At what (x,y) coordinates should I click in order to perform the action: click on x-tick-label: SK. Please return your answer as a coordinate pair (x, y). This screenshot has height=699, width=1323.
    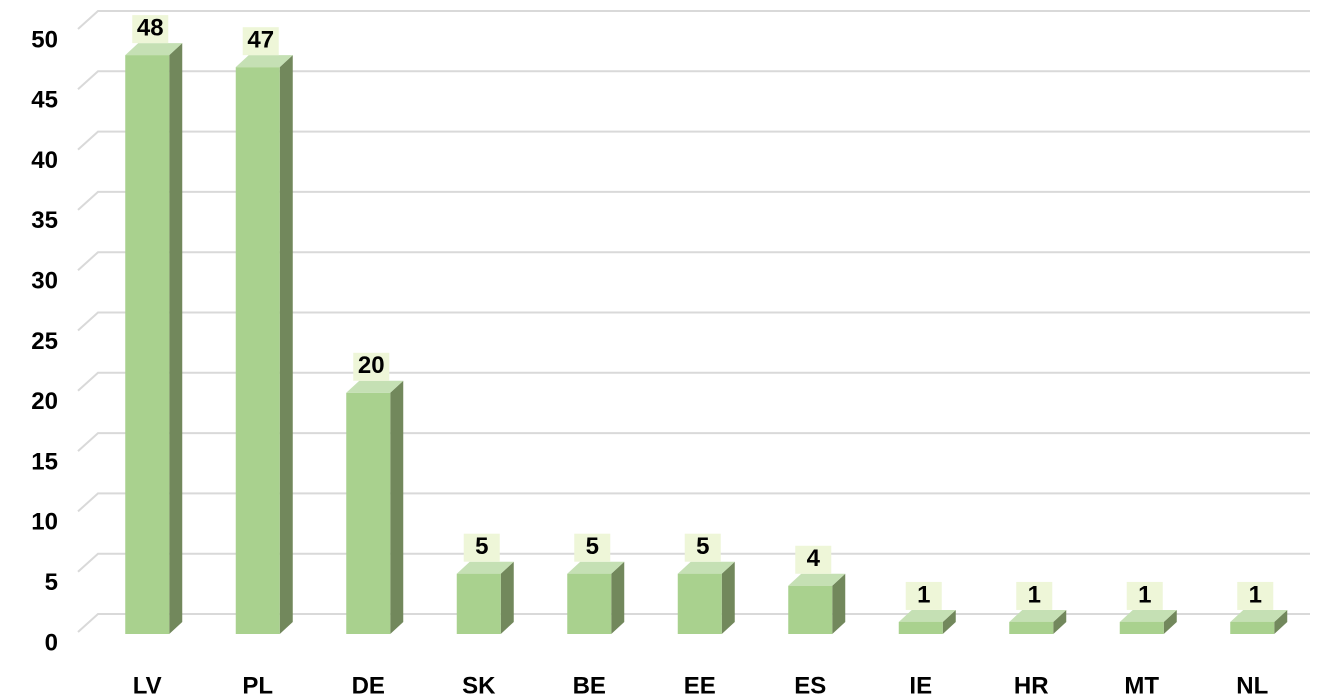
    Looking at the image, I should click on (479, 685).